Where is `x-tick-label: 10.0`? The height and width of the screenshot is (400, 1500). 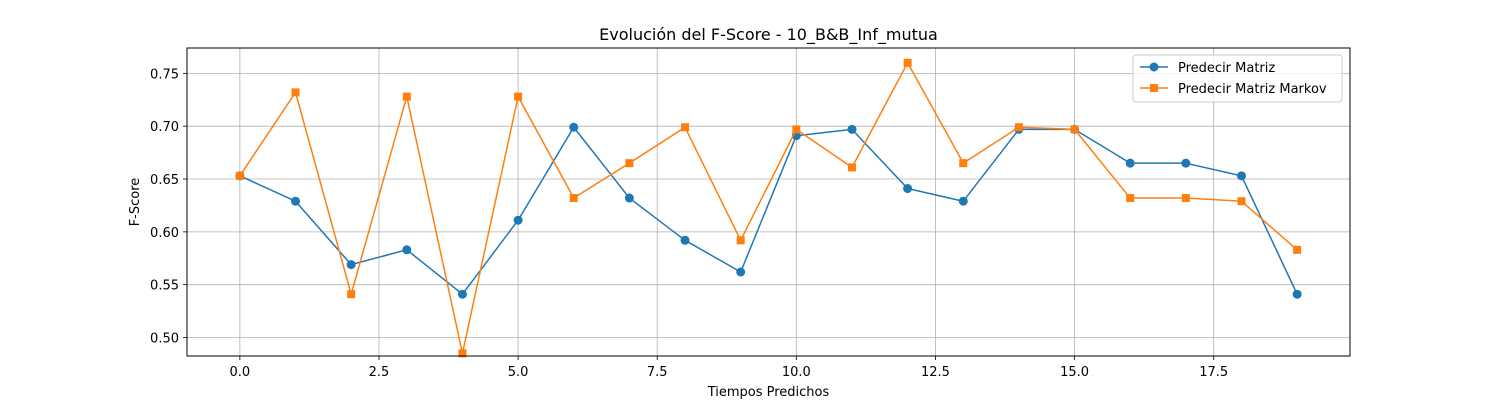
x-tick-label: 10.0 is located at coordinates (796, 372).